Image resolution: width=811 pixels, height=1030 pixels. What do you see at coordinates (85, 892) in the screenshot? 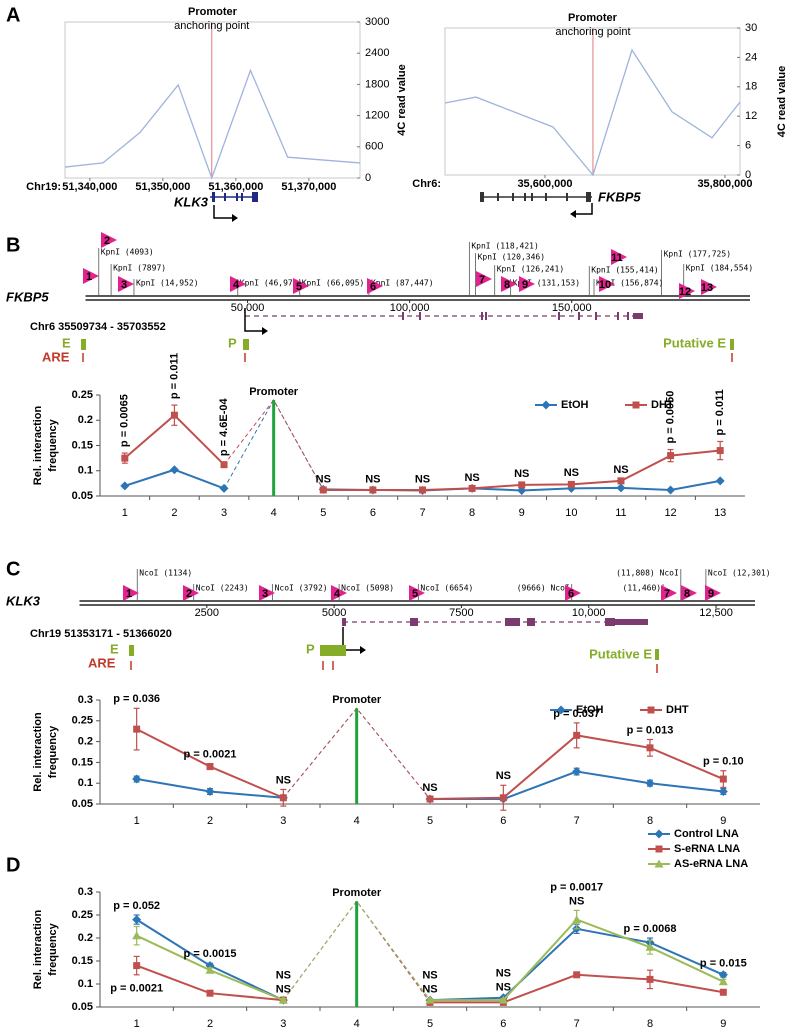
I see `y-tick-label: 0.3` at bounding box center [85, 892].